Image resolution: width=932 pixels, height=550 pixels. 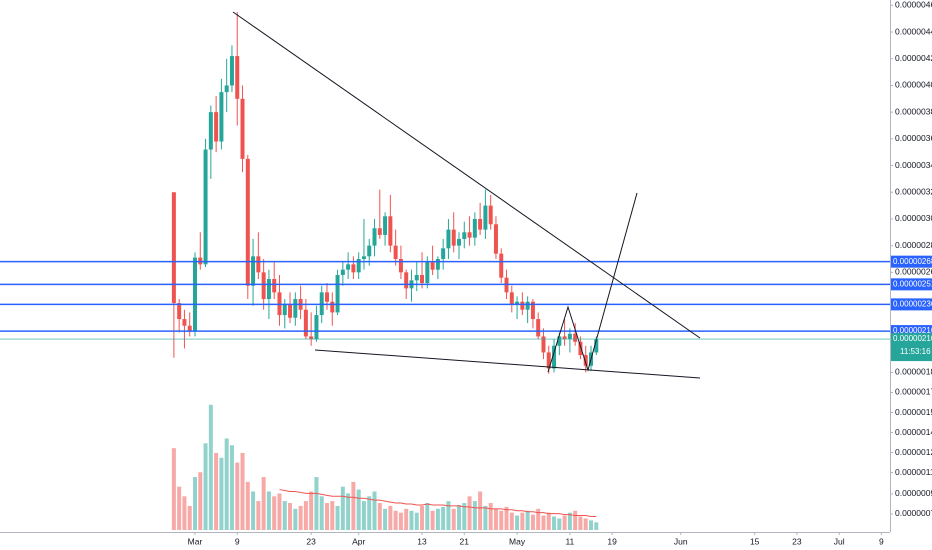 What do you see at coordinates (913, 245) in the screenshot?
I see `y-tick-label: 0.00000280` at bounding box center [913, 245].